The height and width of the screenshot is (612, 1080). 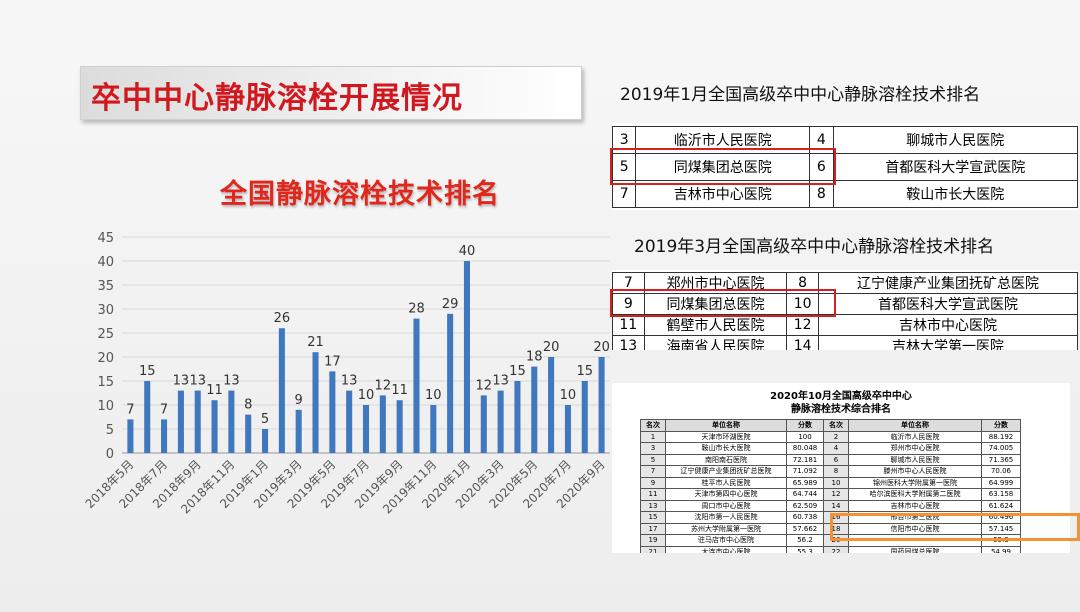 What do you see at coordinates (399, 390) in the screenshot?
I see `data-label: 11` at bounding box center [399, 390].